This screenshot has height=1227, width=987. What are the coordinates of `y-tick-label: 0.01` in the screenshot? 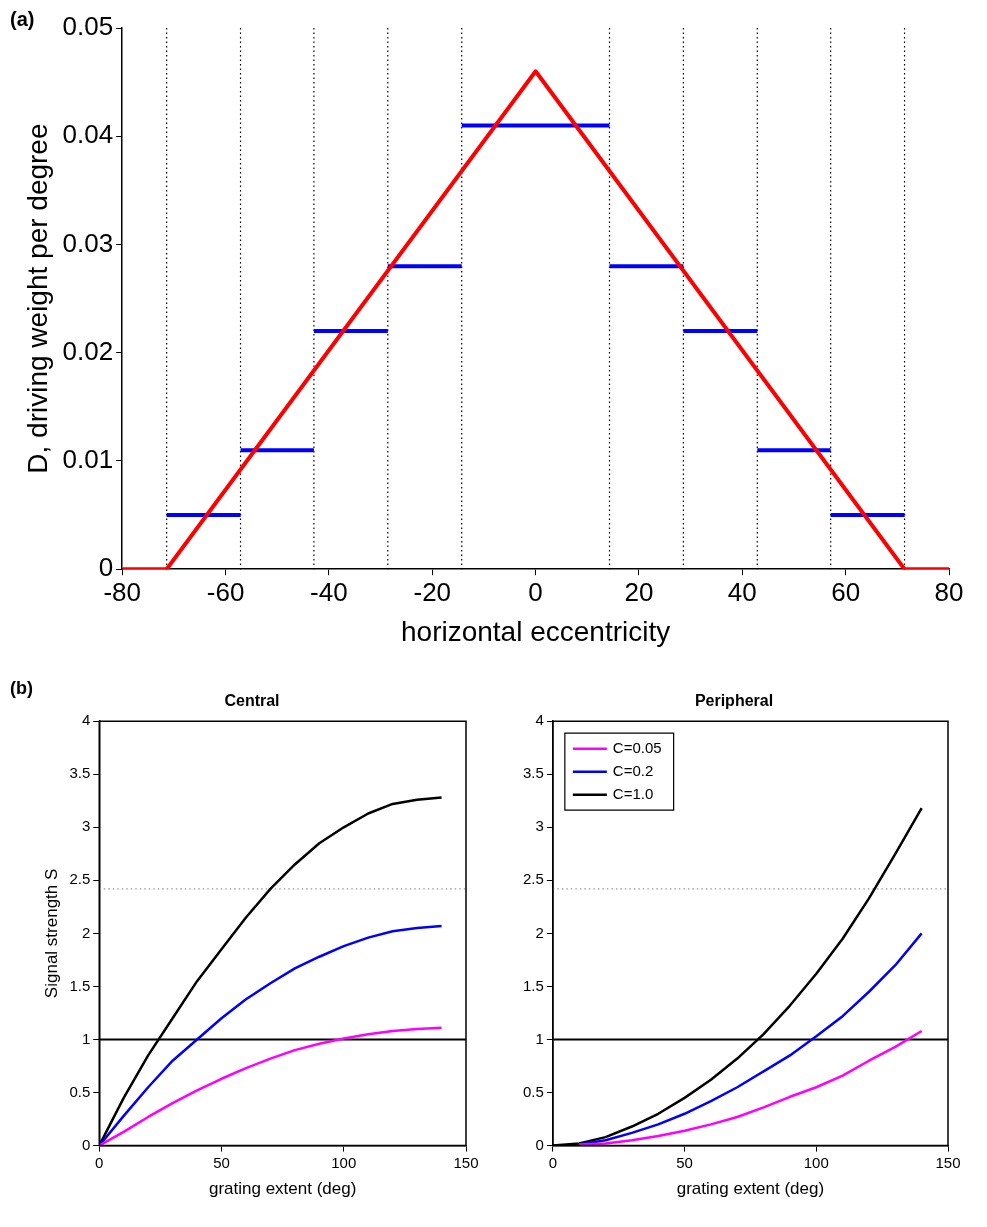 It's located at (88, 459).